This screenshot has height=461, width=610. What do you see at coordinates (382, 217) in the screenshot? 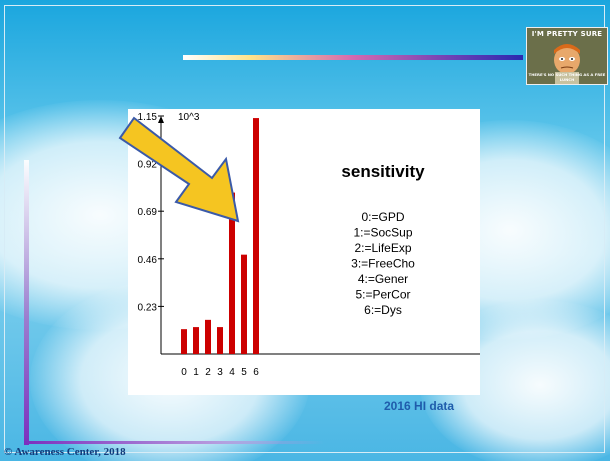
I see `legend-entry: 0:=GPD` at bounding box center [382, 217].